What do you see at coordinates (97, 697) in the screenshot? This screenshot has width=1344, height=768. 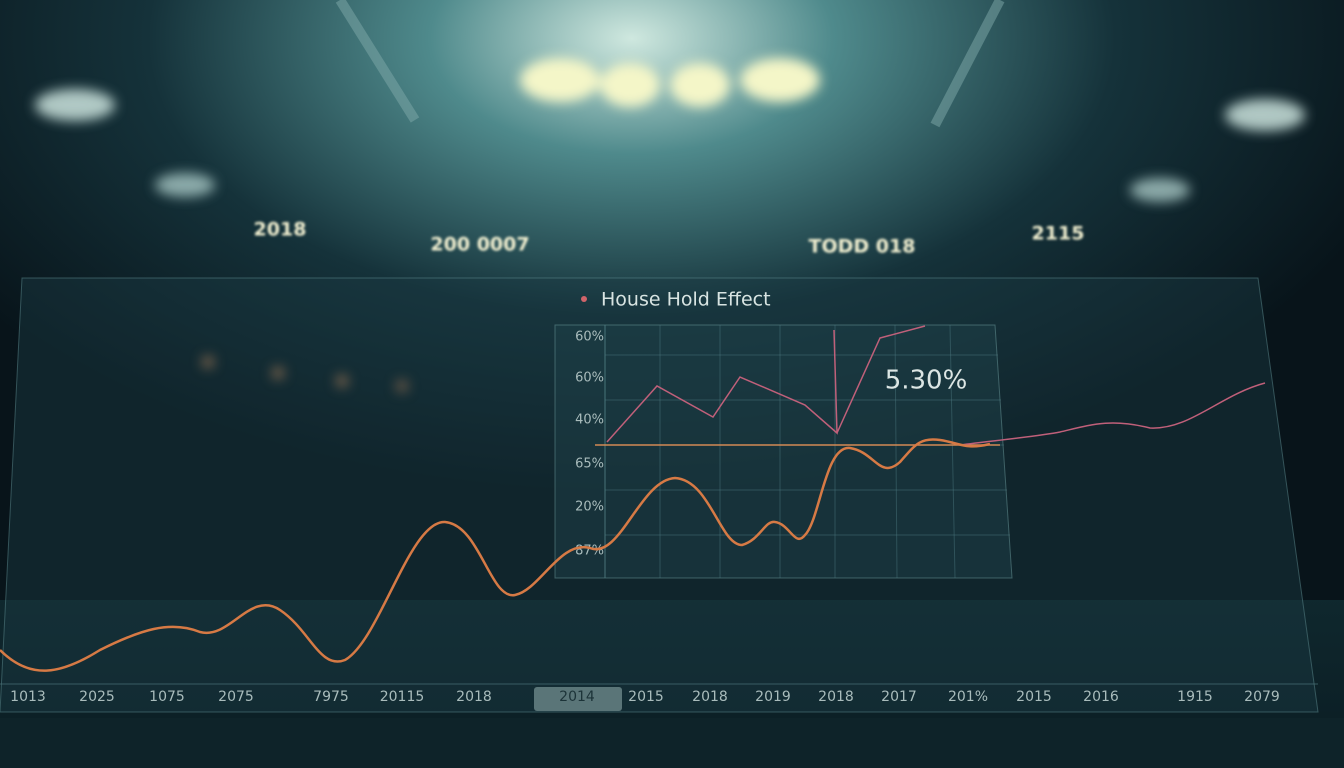 I see `x-label: 2025` at bounding box center [97, 697].